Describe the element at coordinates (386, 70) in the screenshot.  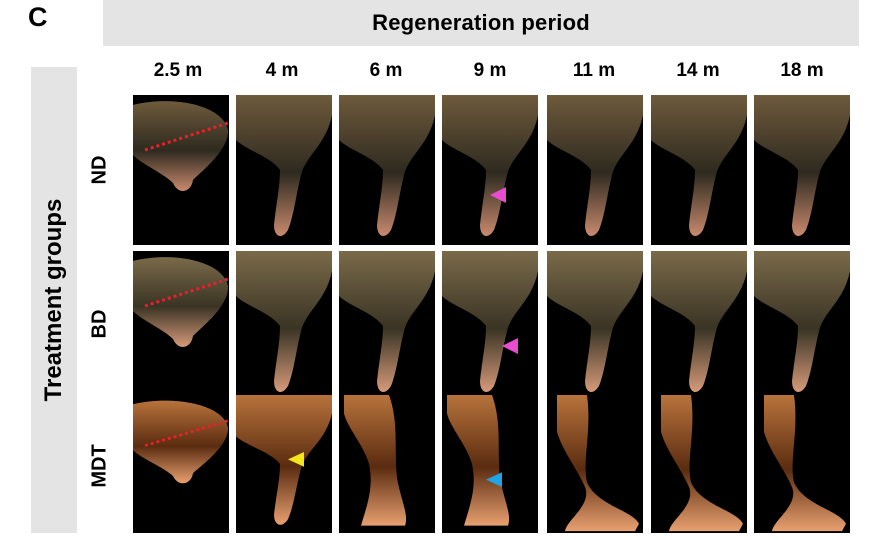
I see `column-label-6m: 6 m` at that location.